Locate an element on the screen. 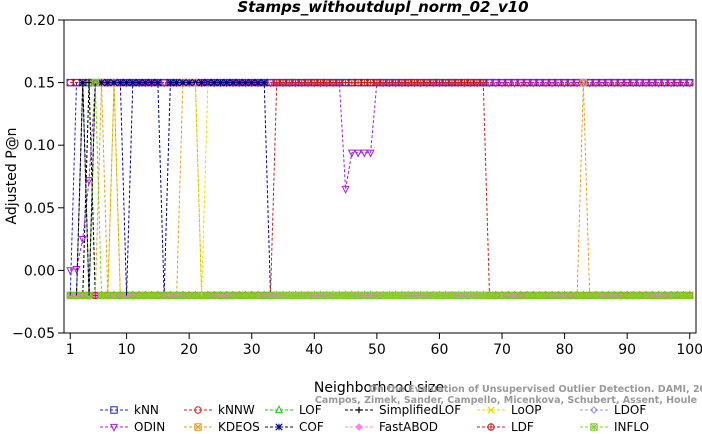  x-tick-label: 80 is located at coordinates (565, 350).